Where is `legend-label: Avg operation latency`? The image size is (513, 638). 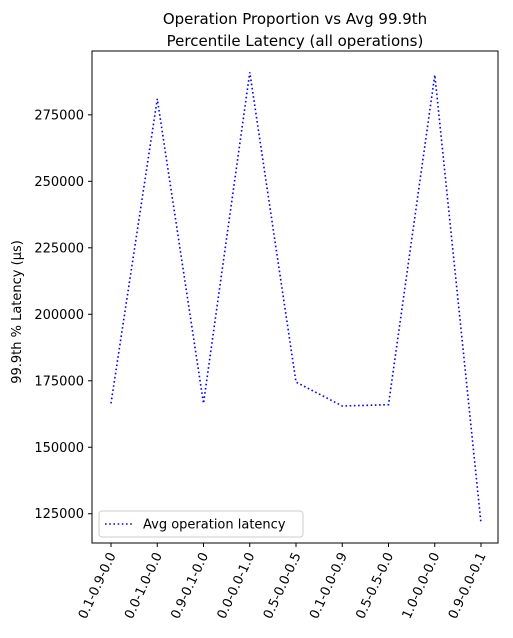 legend-label: Avg operation latency is located at coordinates (214, 525).